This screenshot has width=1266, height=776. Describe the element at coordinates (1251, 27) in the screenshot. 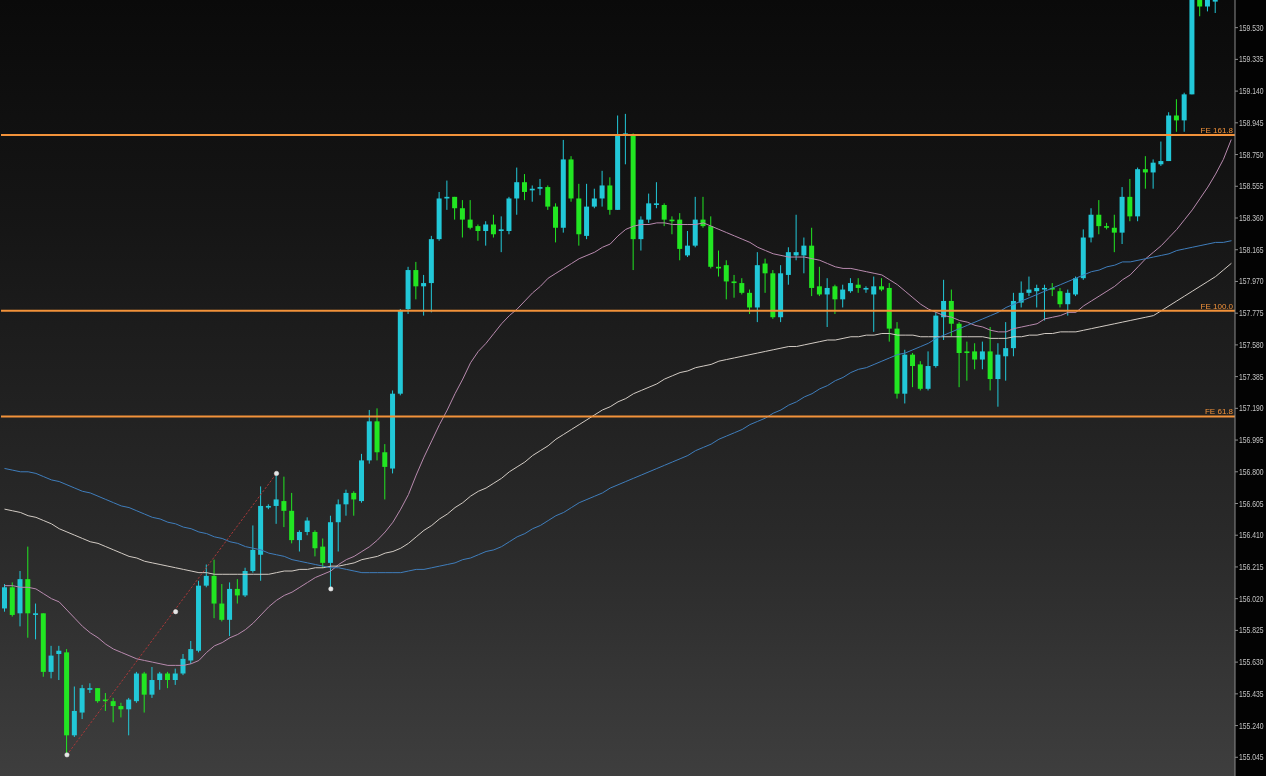

I see `y-tick-label: 159.530` at that location.